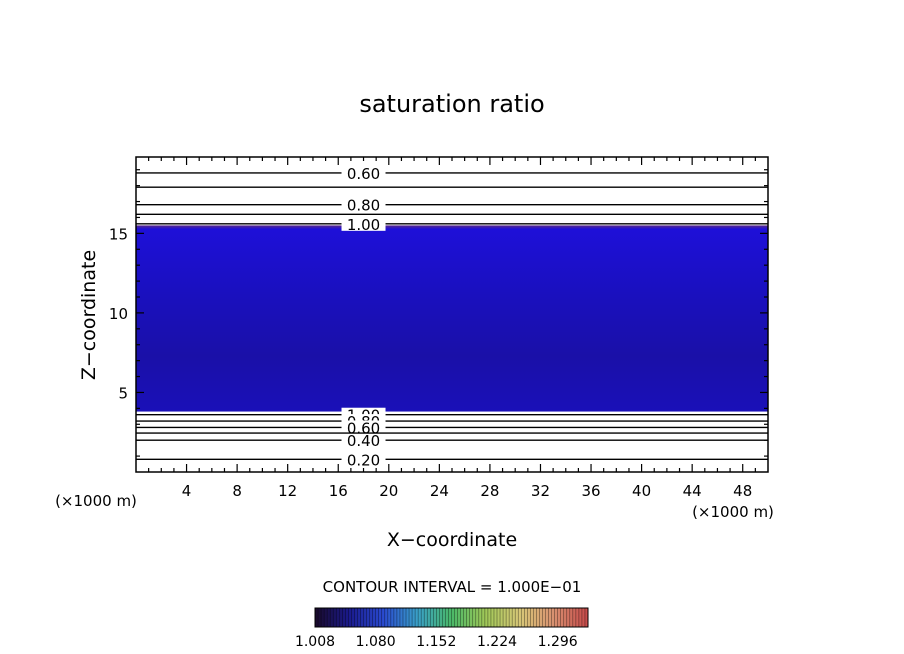 The height and width of the screenshot is (654, 904). I want to click on x-tick-label: 32, so click(540, 491).